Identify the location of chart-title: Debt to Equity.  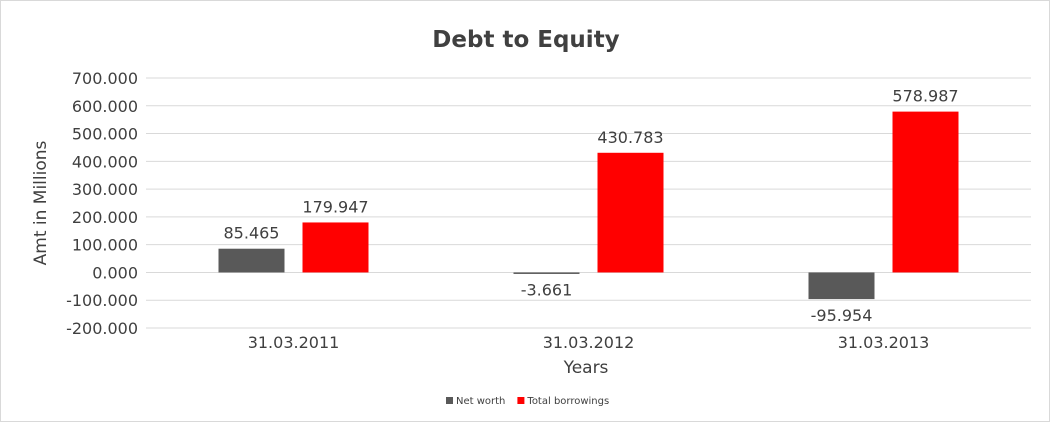
(525, 40).